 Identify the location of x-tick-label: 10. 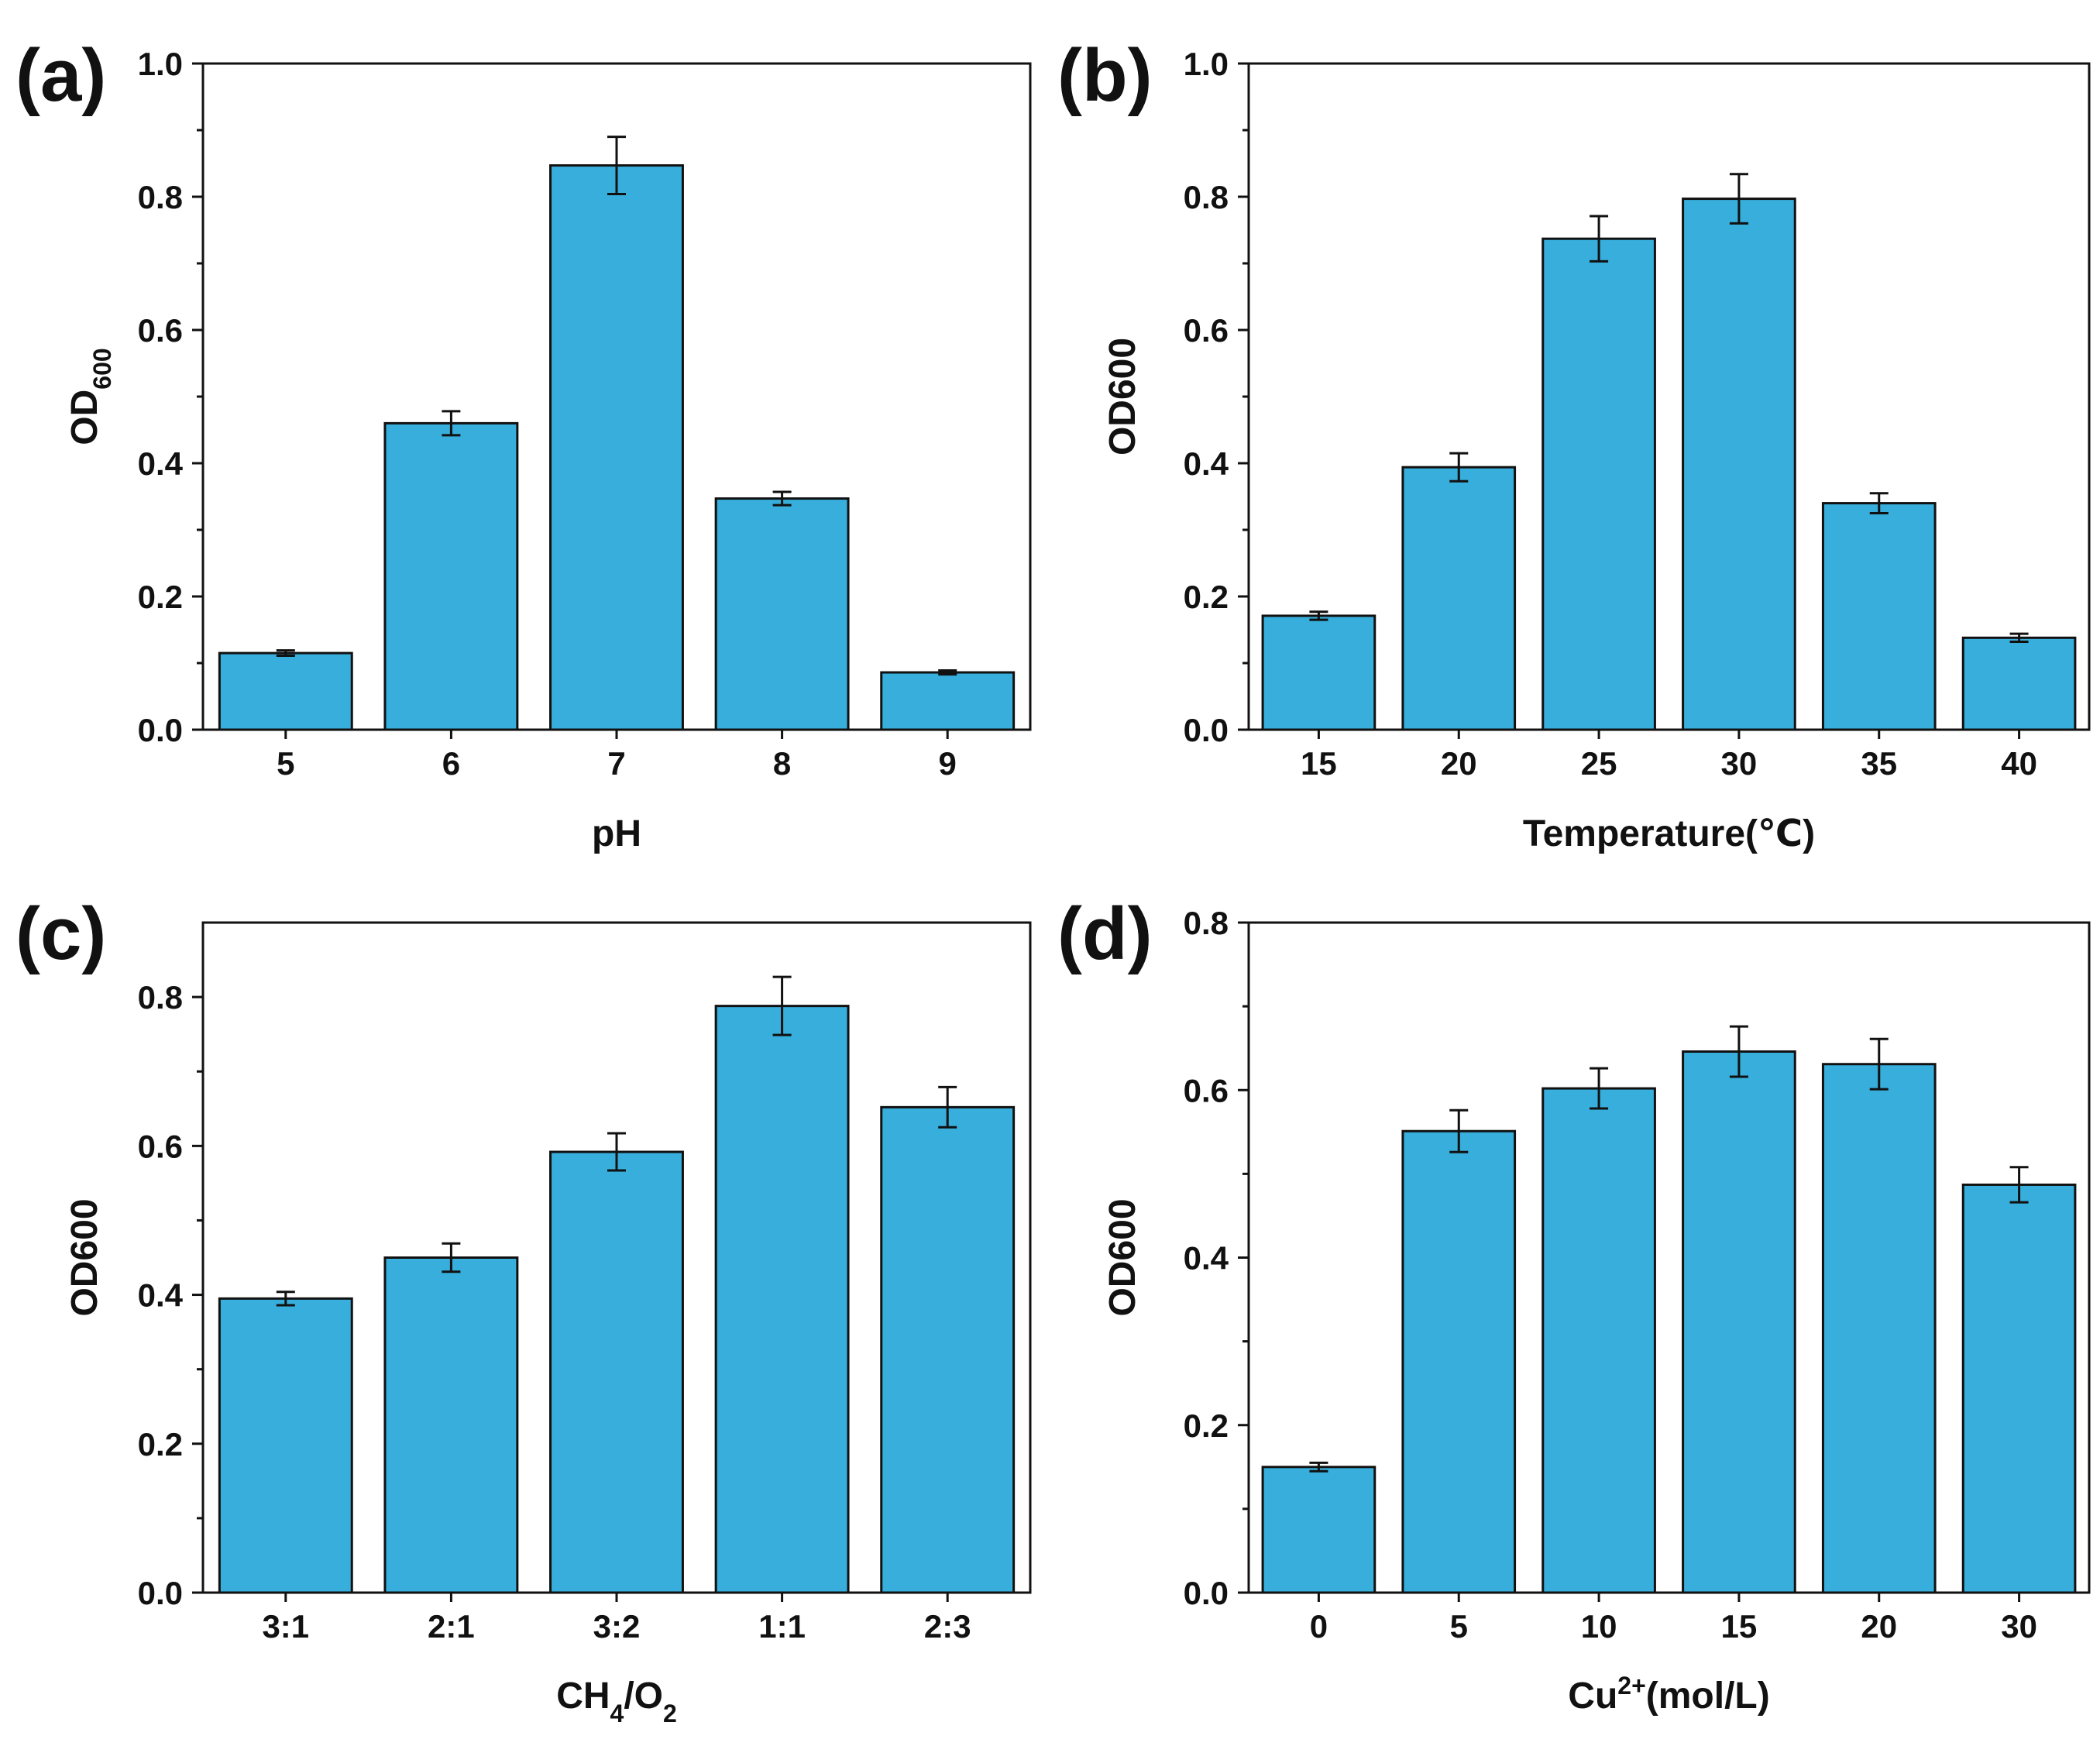
(1599, 1627).